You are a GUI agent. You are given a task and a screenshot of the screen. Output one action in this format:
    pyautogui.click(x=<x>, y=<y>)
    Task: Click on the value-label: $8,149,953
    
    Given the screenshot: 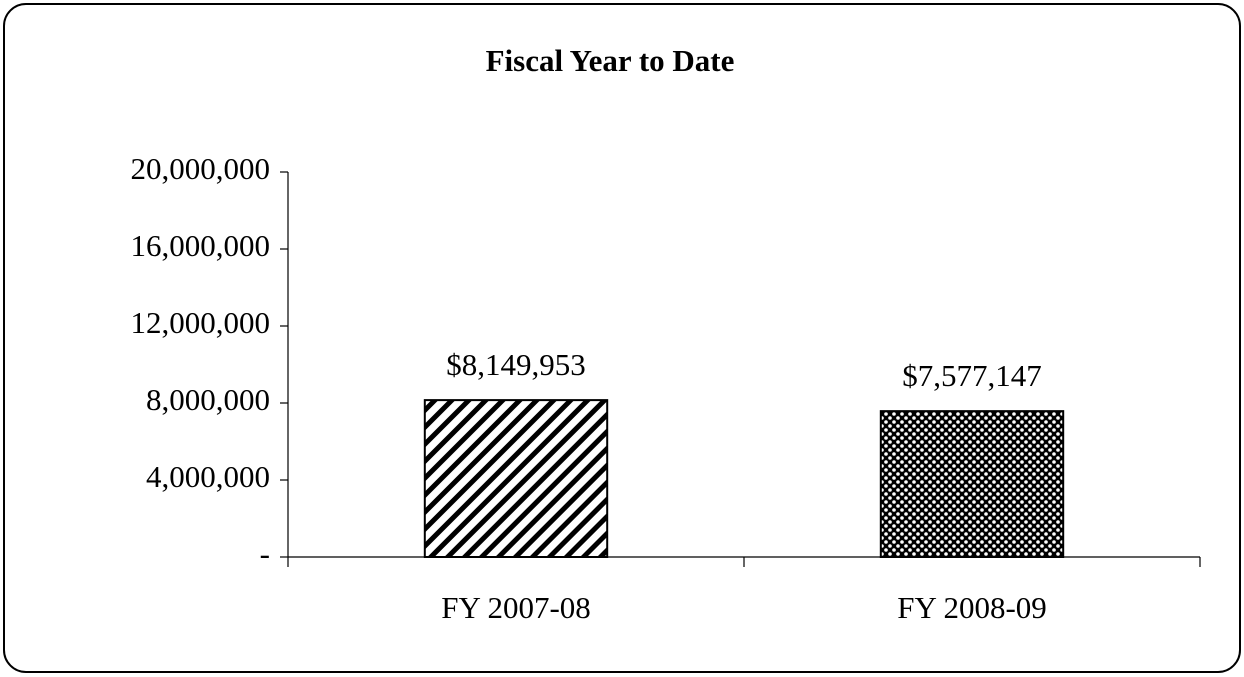 What is the action you would take?
    pyautogui.click(x=516, y=364)
    